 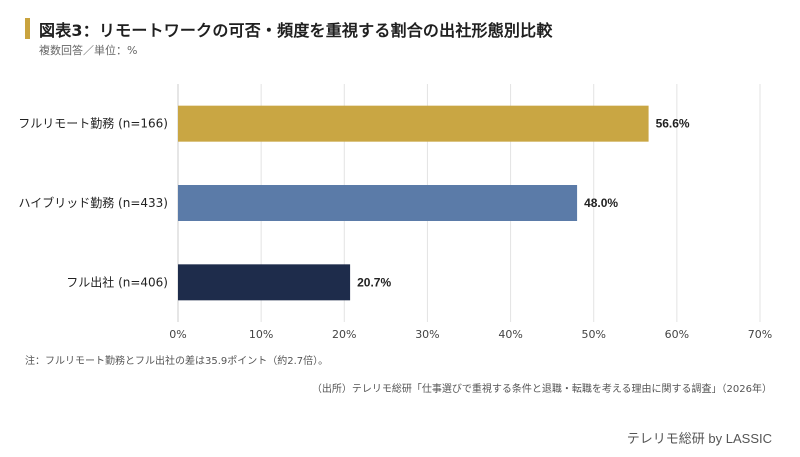 What do you see at coordinates (374, 282) in the screenshot?
I see `data-label: 20.7%` at bounding box center [374, 282].